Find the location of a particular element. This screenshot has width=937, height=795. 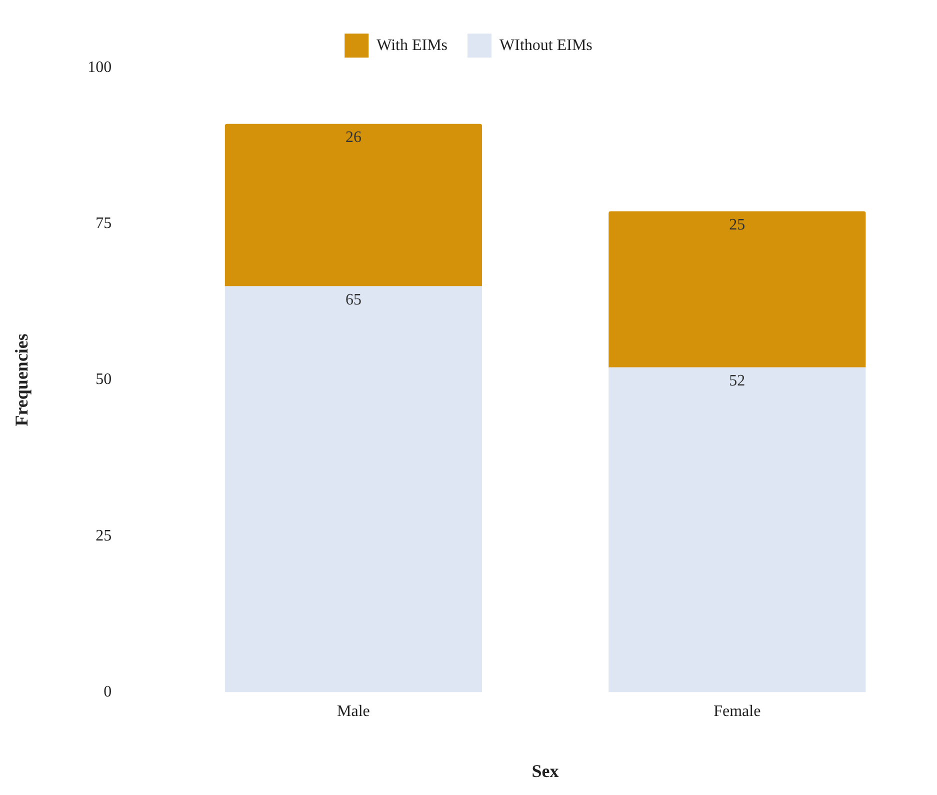

y-axis-title: Frequencies is located at coordinates (21, 380).